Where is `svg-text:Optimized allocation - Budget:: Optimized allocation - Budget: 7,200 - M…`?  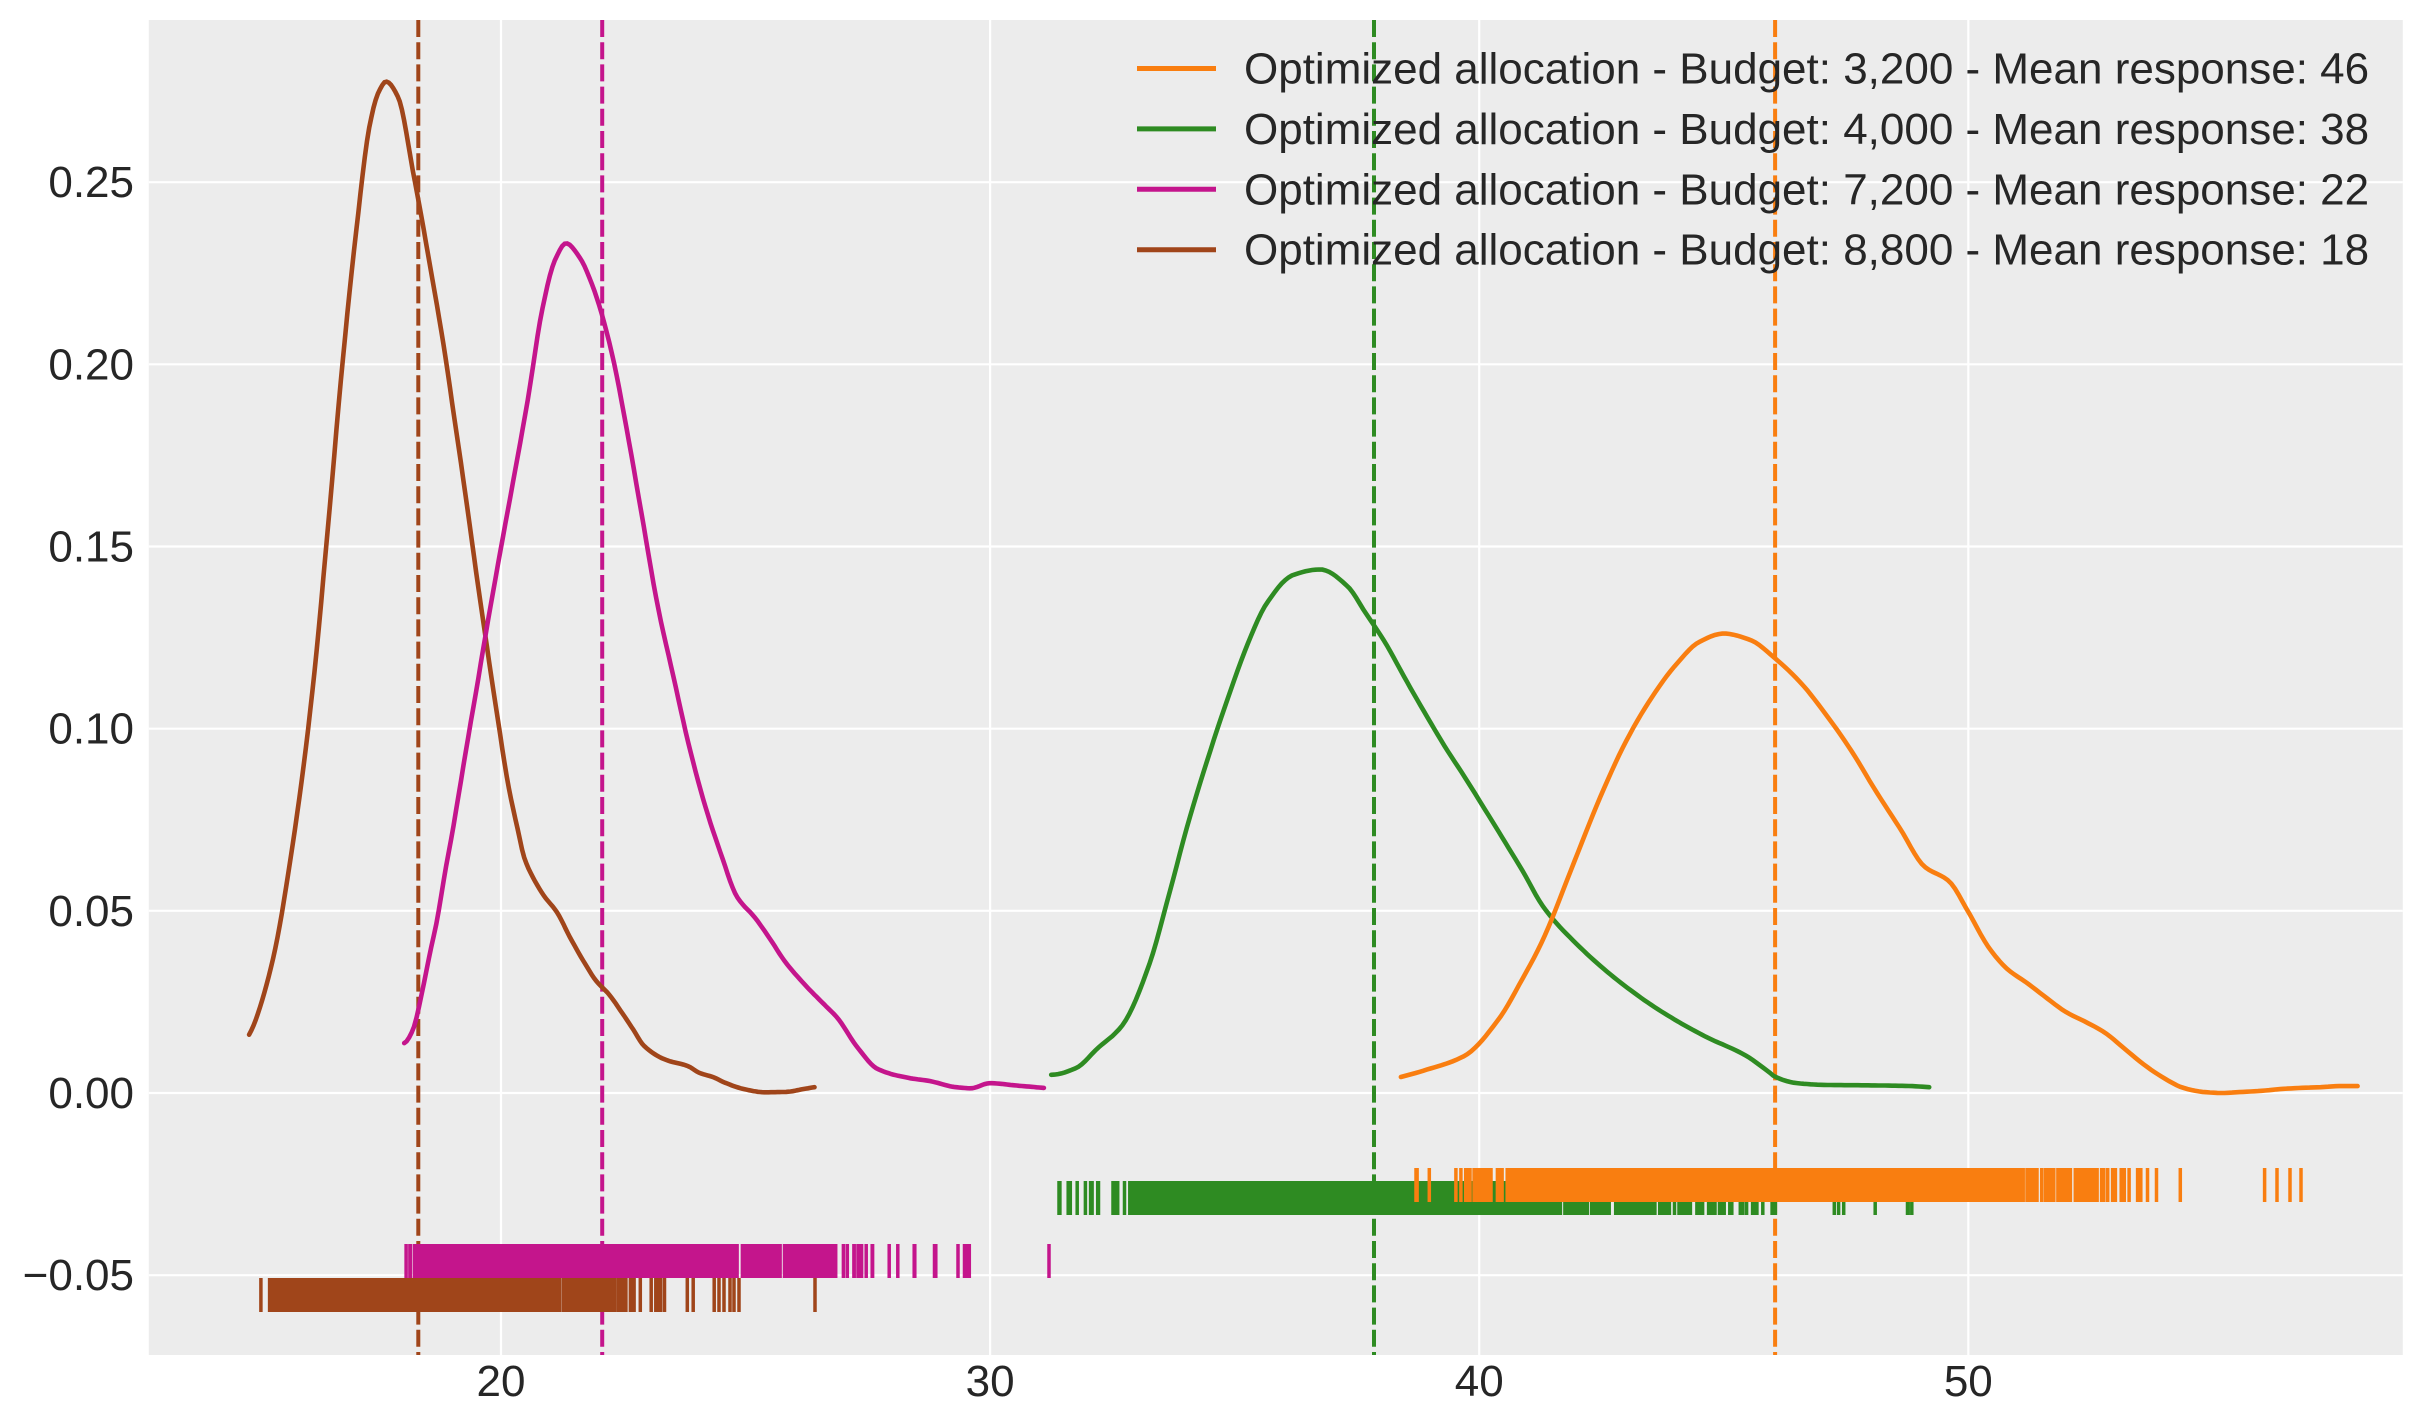
svg-text:Optimized allocation - Budget:: Optimized allocation - Budget: 7,200 - M… is located at coordinates (1806, 189).